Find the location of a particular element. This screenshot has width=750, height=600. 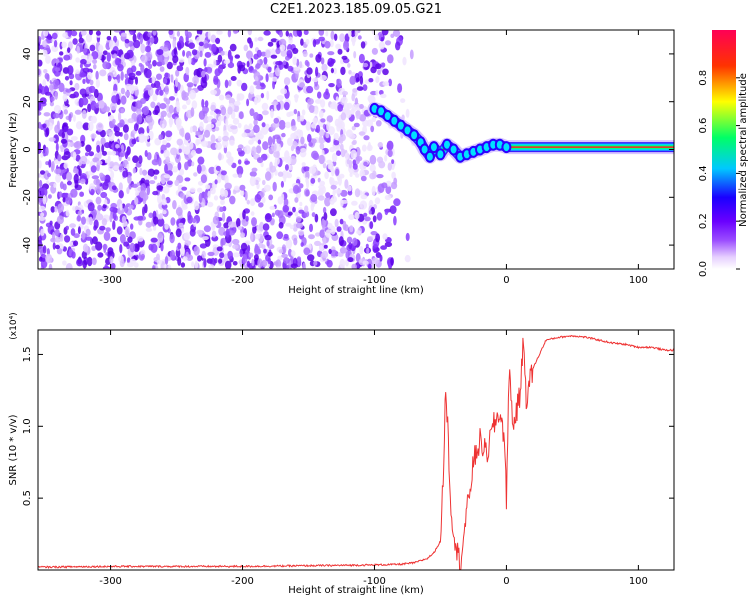

x-tick-label: -100 is located at coordinates (374, 581).